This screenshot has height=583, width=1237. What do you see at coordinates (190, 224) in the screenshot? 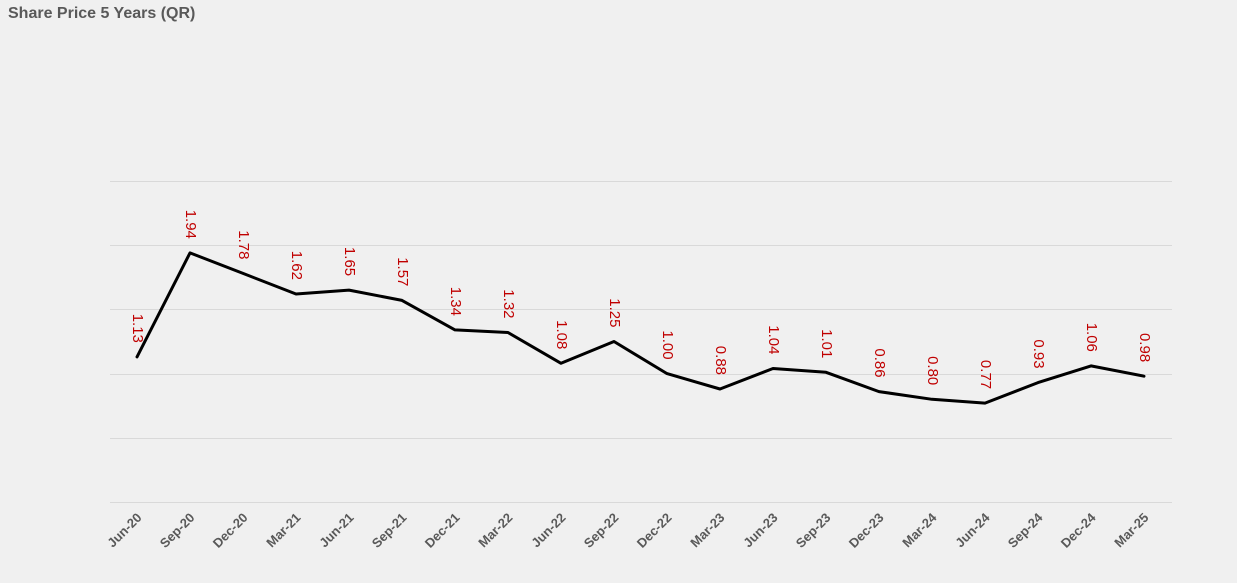
I see `data-label-1: 1.94` at bounding box center [190, 224].